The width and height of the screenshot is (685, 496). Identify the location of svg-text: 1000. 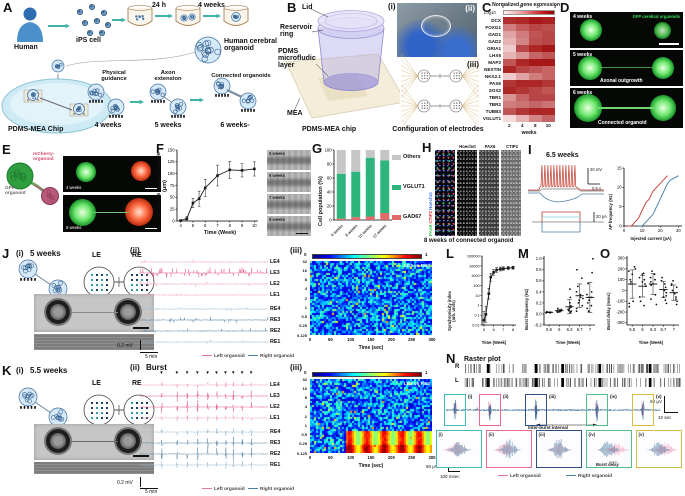
(475, 276).